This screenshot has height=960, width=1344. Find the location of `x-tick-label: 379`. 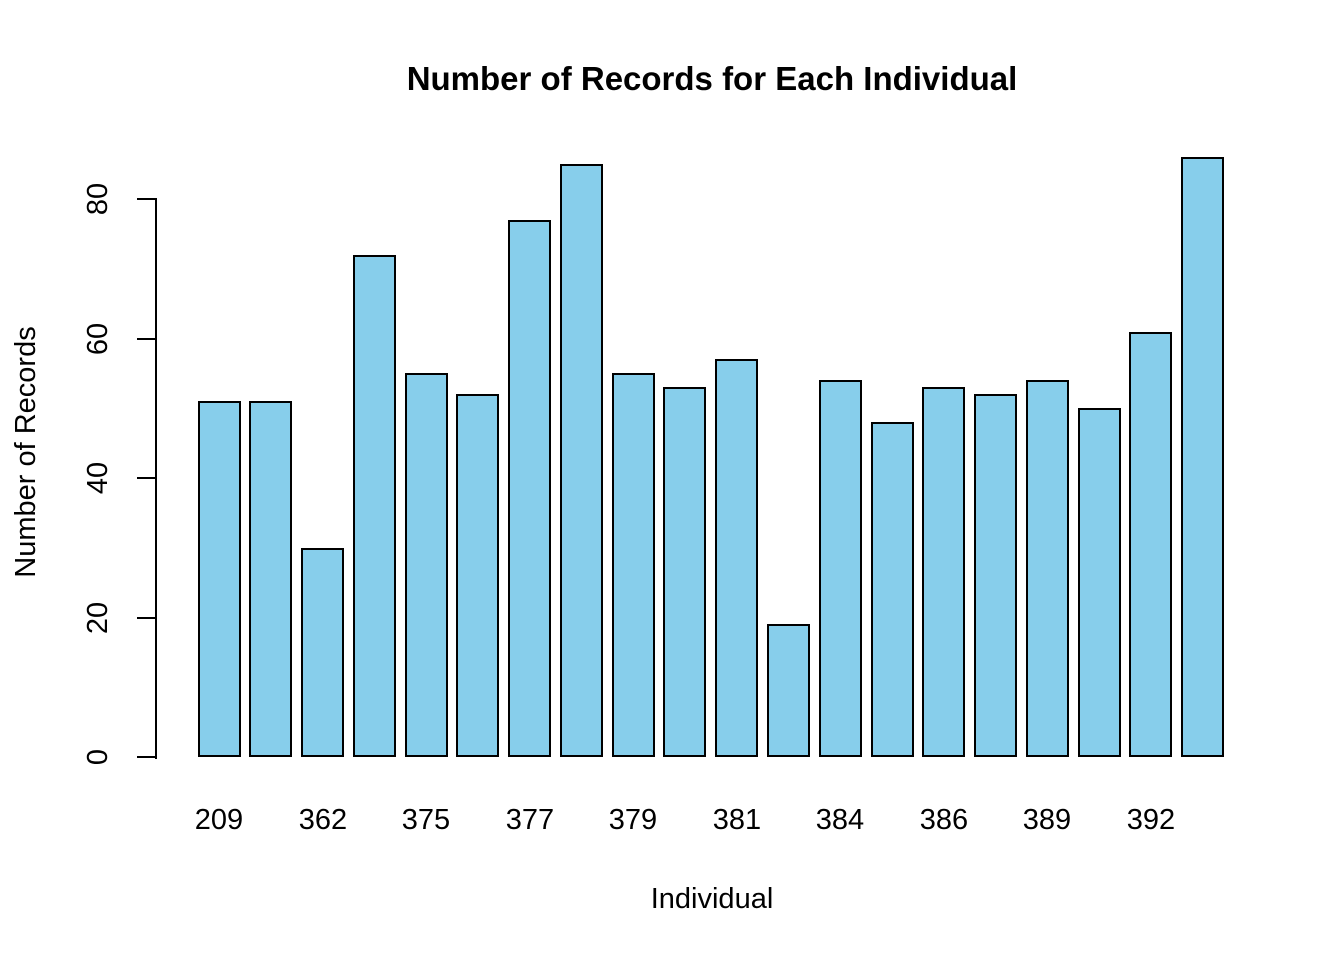

x-tick-label: 379 is located at coordinates (633, 820).